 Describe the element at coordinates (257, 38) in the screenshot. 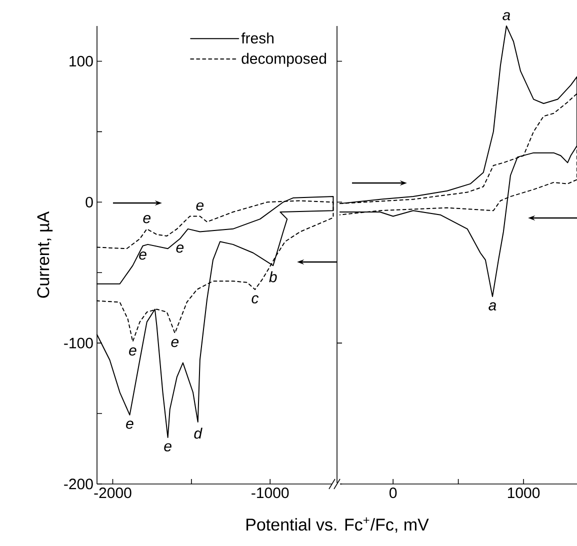

I see `legend-label: fresh` at that location.